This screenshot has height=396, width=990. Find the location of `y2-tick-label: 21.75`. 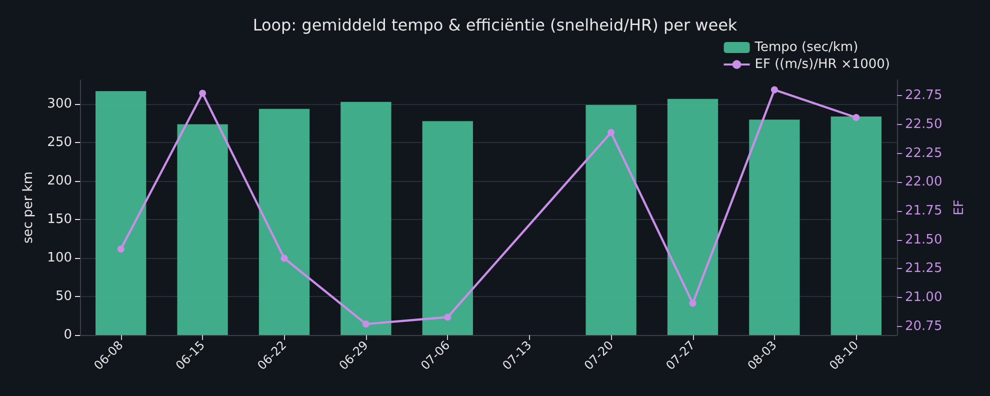

y2-tick-label: 21.75 is located at coordinates (923, 210).